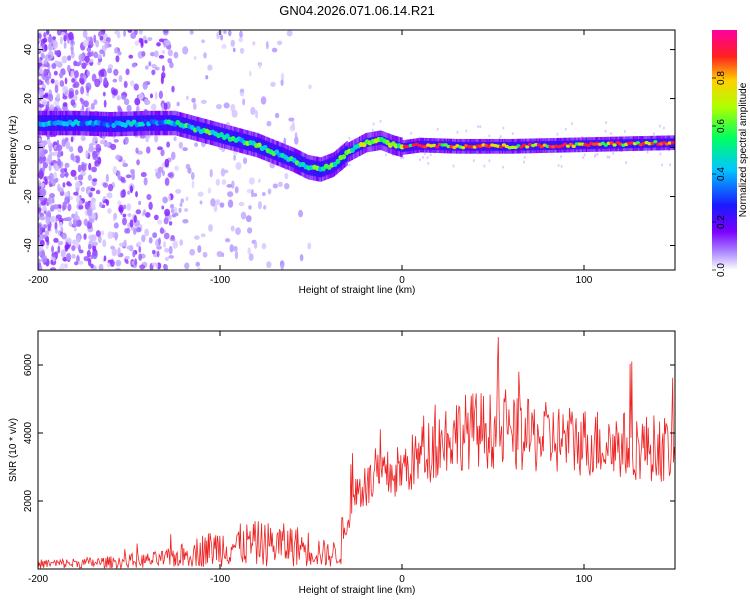  I want to click on snr-x-tick-label: 100, so click(584, 579).